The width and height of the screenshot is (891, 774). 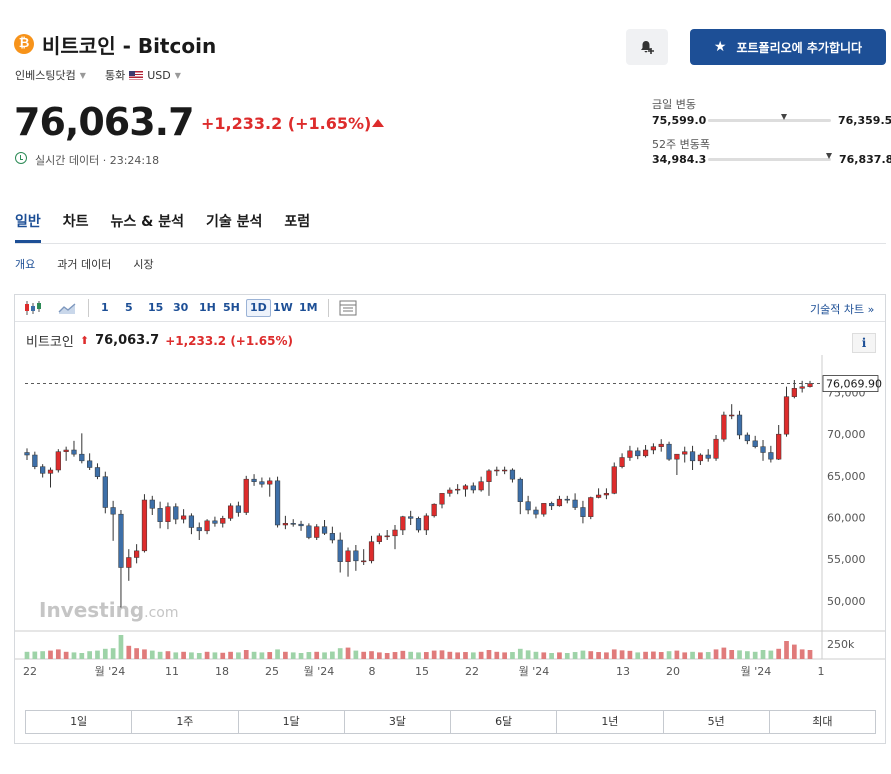 I want to click on interval-1: 1, so click(x=105, y=307).